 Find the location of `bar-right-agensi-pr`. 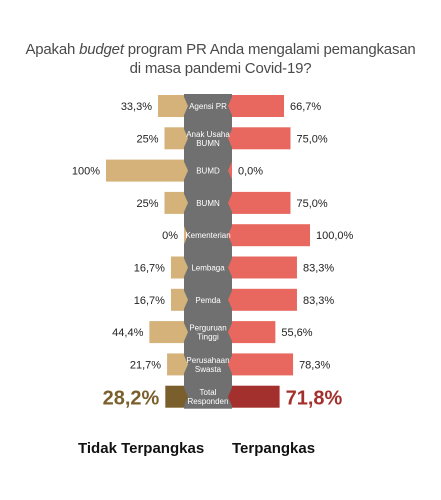

bar-right-agensi-pr is located at coordinates (258, 106).